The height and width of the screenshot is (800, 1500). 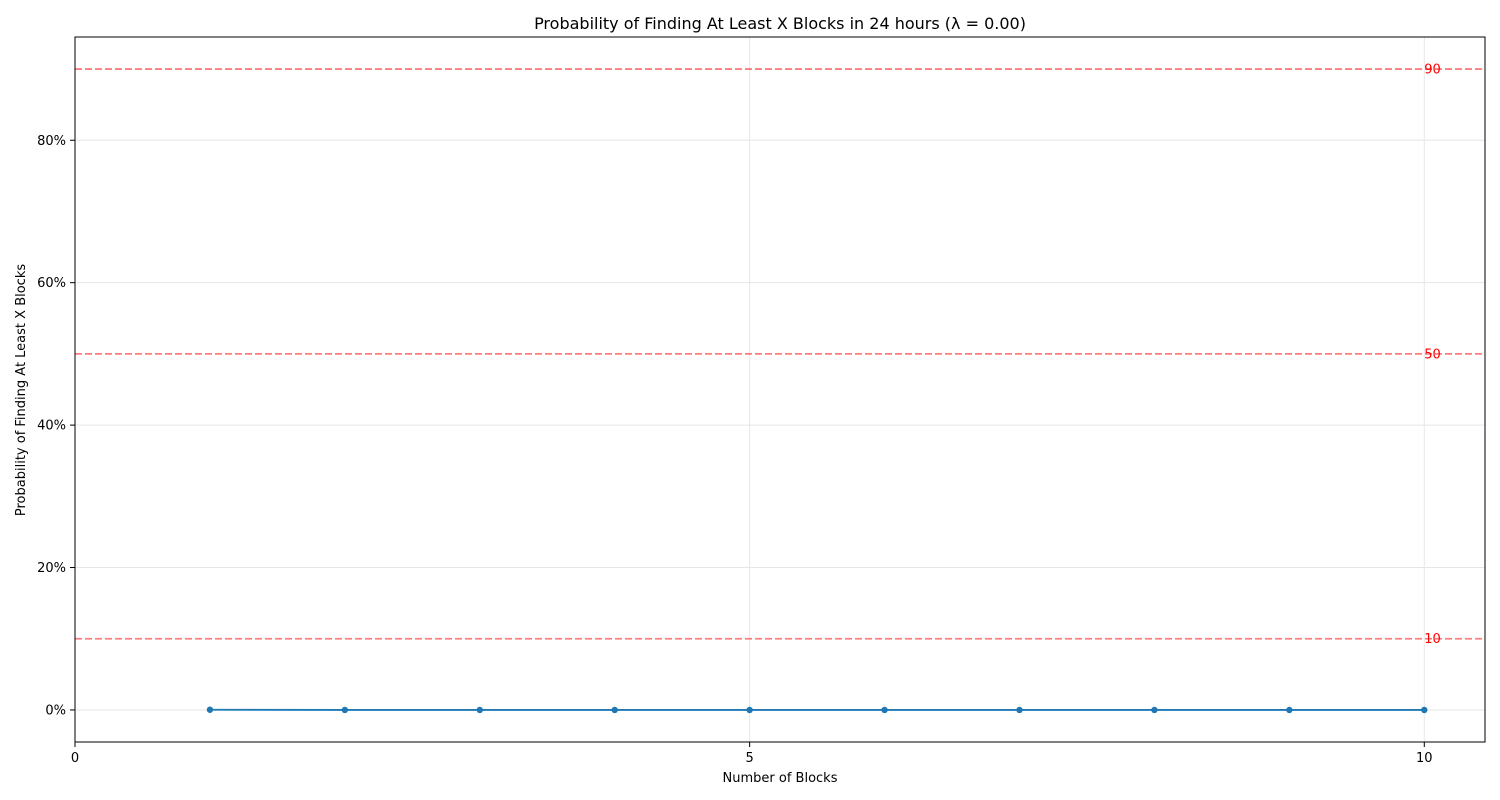 What do you see at coordinates (75, 758) in the screenshot?
I see `x-tick-label: 0` at bounding box center [75, 758].